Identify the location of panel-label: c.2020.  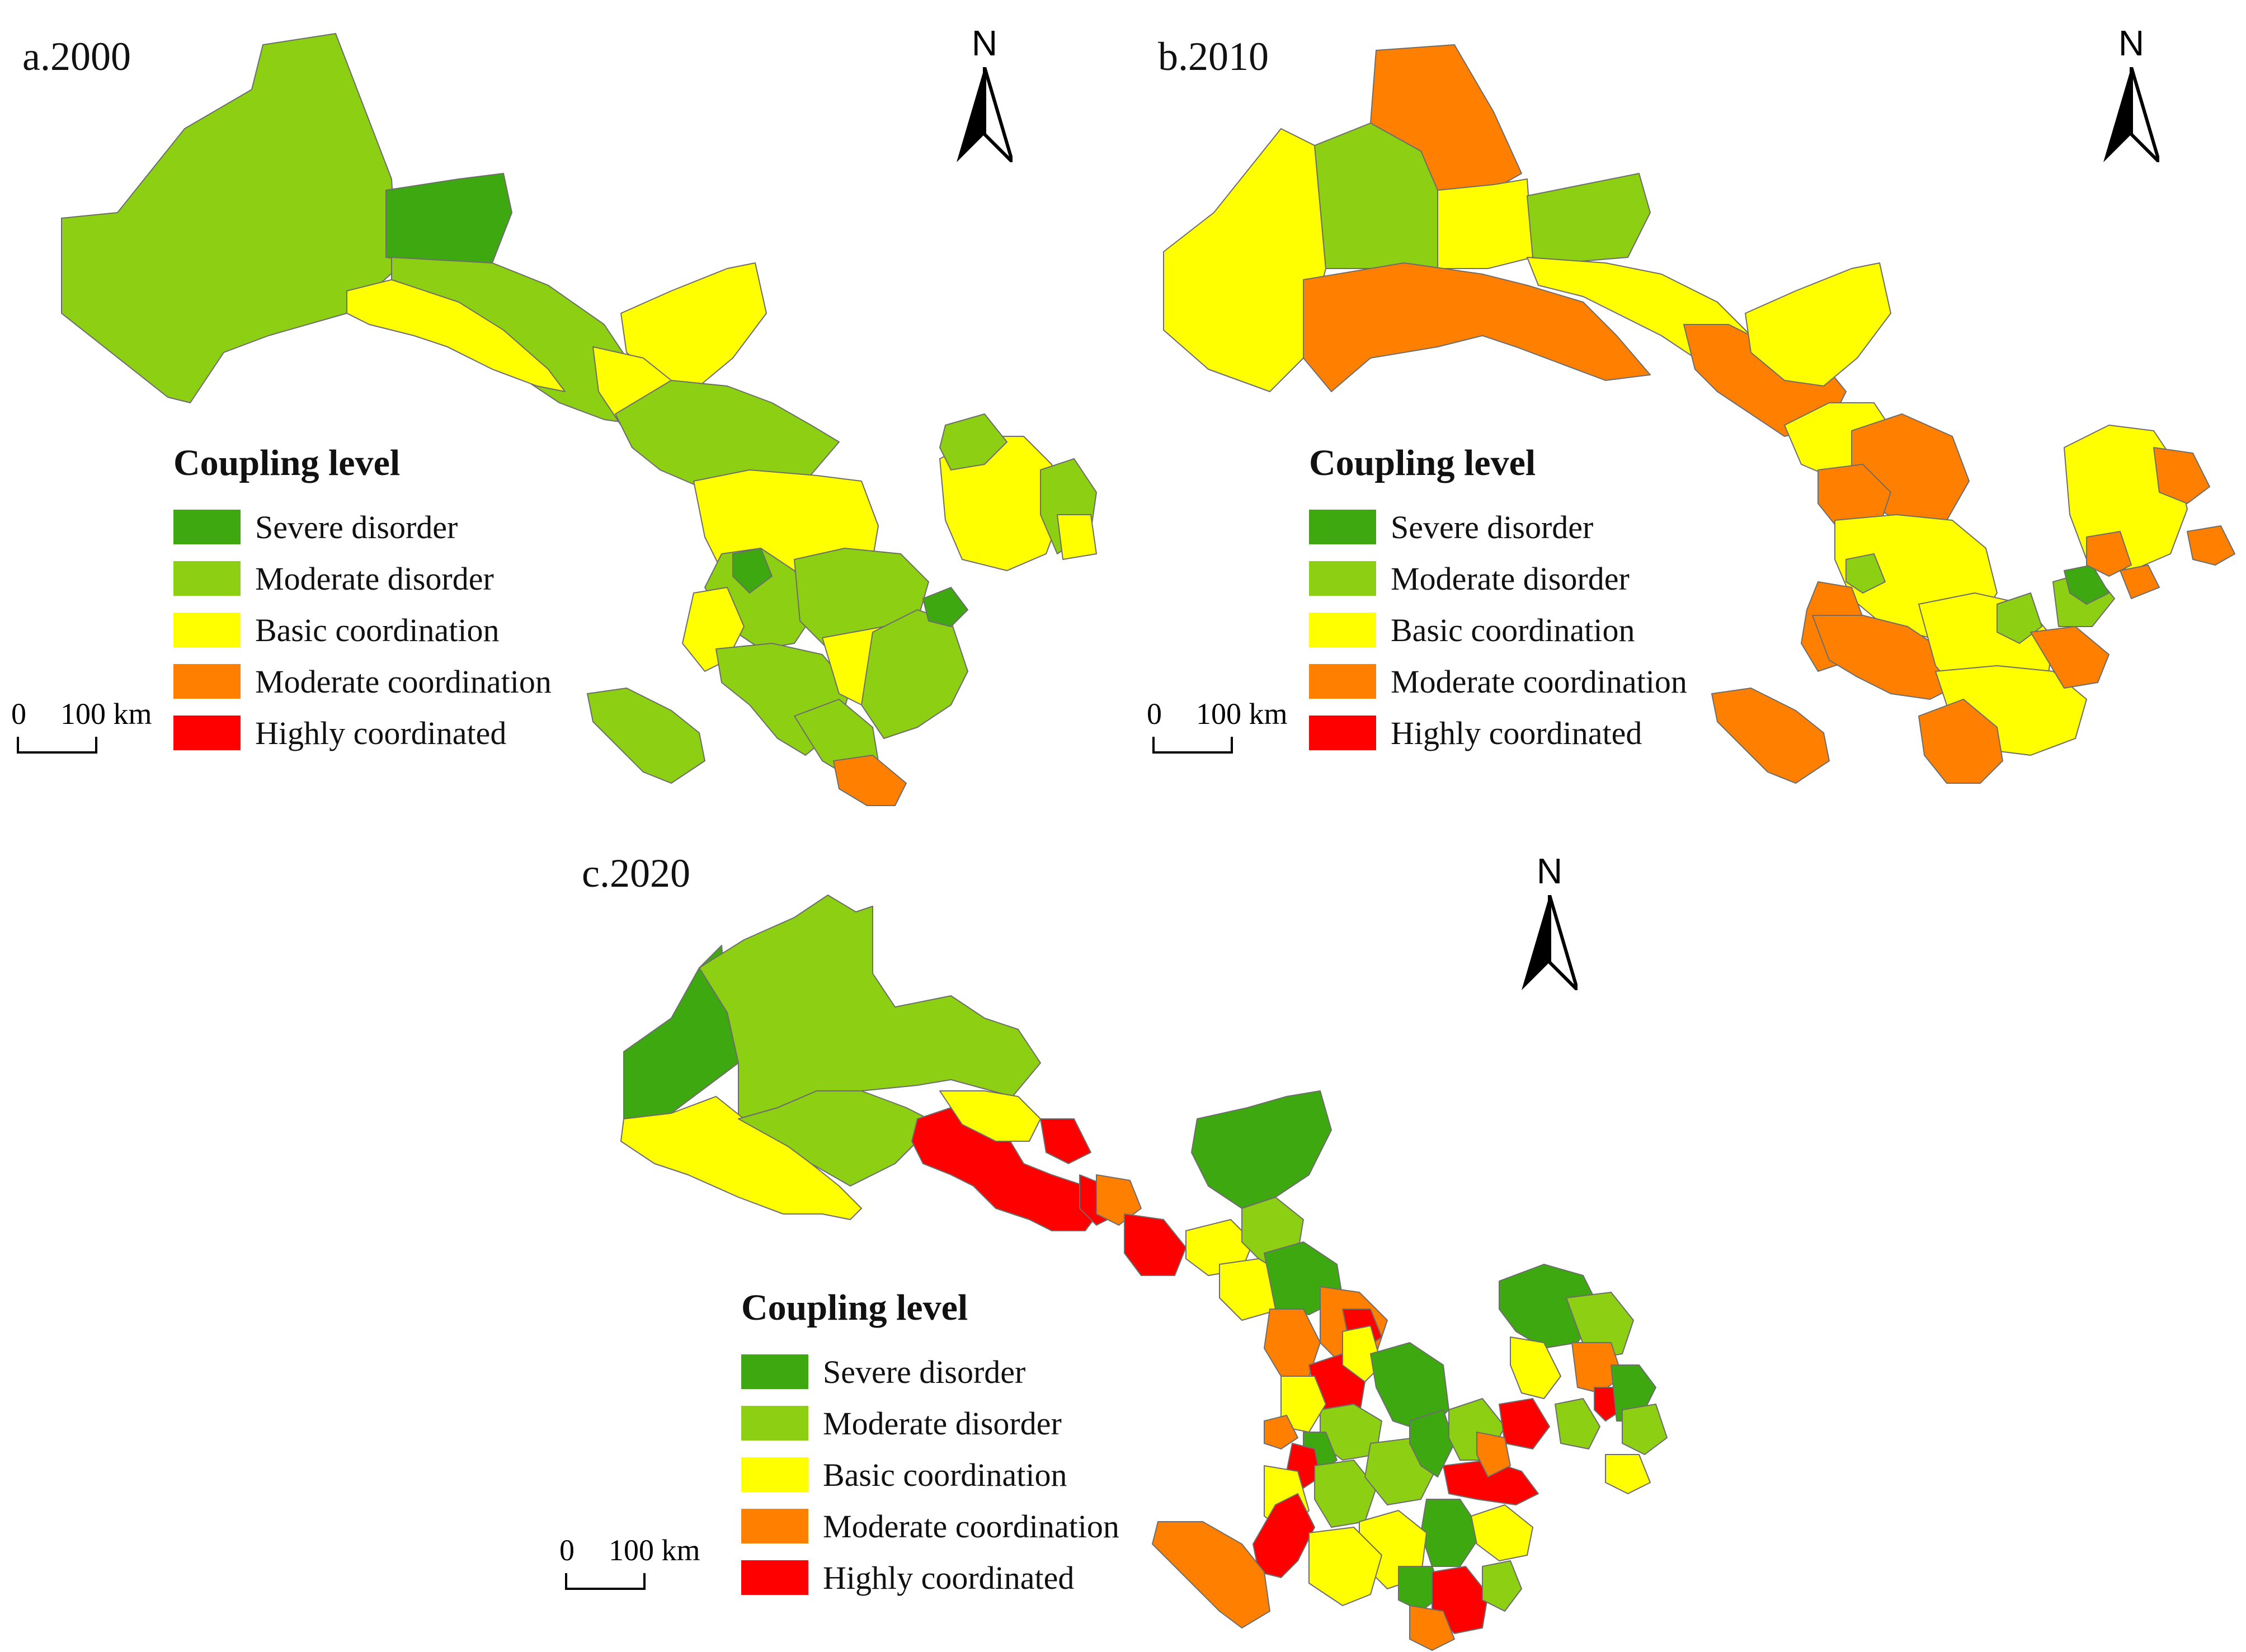
(636, 874).